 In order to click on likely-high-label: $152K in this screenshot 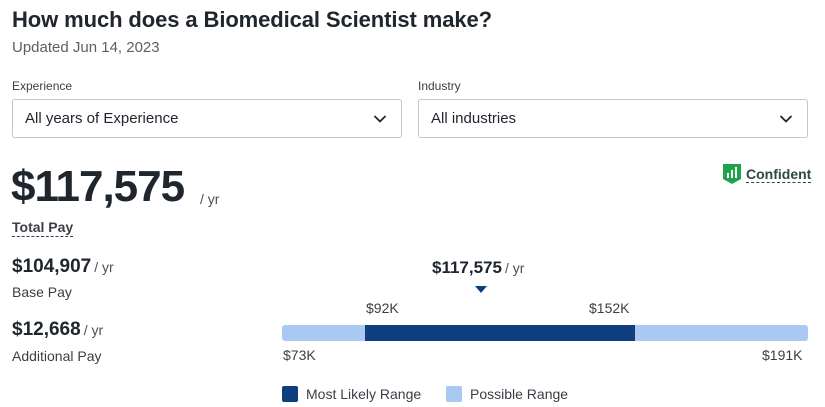, I will do `click(609, 308)`.